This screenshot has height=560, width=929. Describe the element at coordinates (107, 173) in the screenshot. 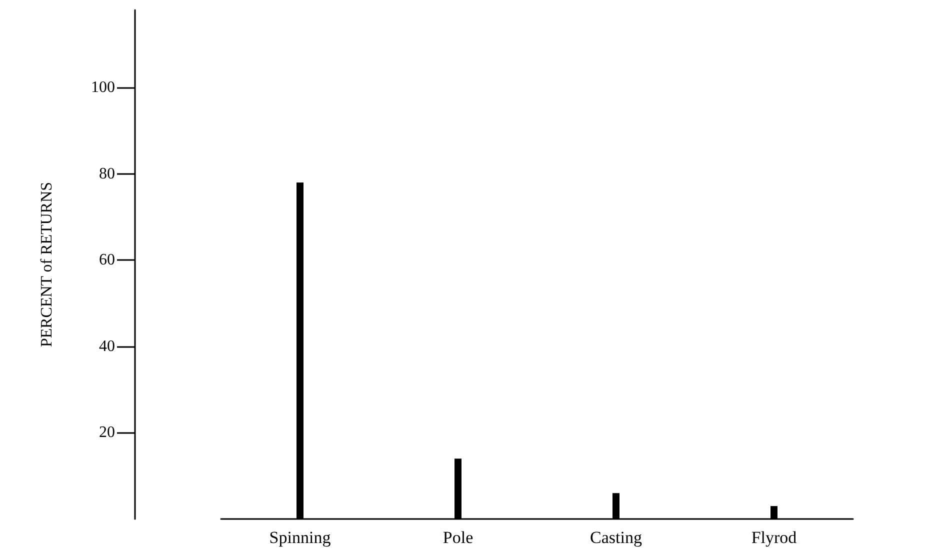

I see `y-tick-label: 80` at that location.